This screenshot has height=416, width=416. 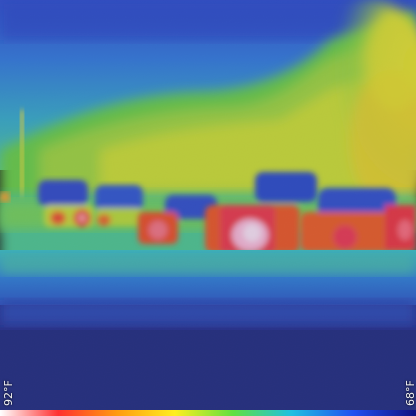 What do you see at coordinates (208, 413) in the screenshot?
I see `temperature-colorbar` at bounding box center [208, 413].